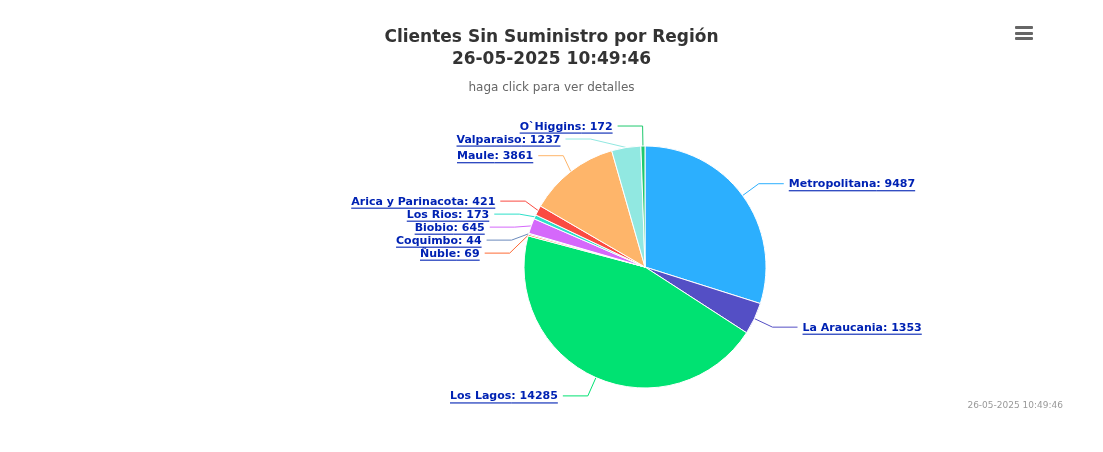 The image size is (1103, 452). What do you see at coordinates (832, 184) in the screenshot?
I see `slice-label: Metropolitana` at bounding box center [832, 184].